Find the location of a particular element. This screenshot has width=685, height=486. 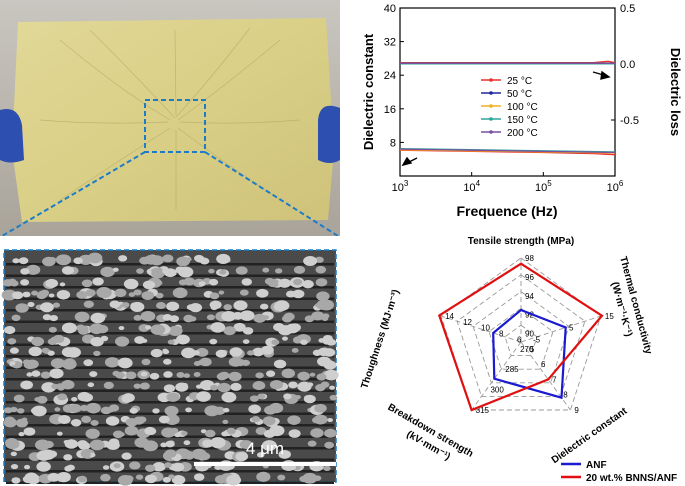

radar-axis-label: Thoughness (MJ·m⁻³) is located at coordinates (380, 339).